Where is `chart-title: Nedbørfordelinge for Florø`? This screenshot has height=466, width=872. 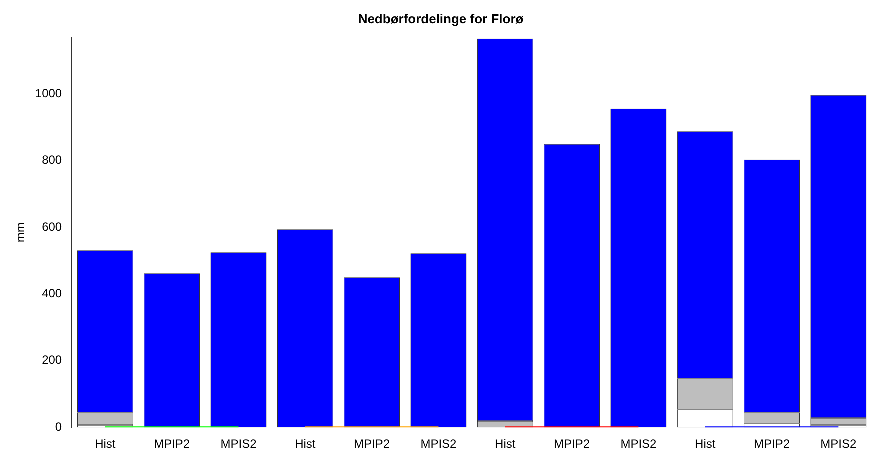
chart-title: Nedbørfordelinge for Florø is located at coordinates (441, 18).